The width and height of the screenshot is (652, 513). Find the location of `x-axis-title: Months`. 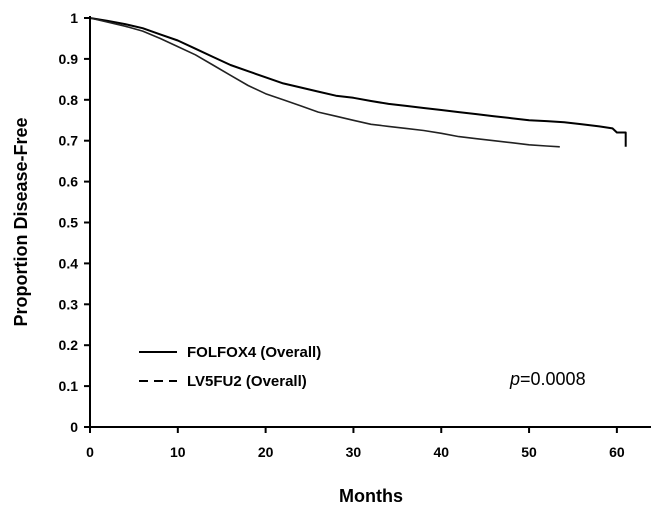

x-axis-title: Months is located at coordinates (371, 496).